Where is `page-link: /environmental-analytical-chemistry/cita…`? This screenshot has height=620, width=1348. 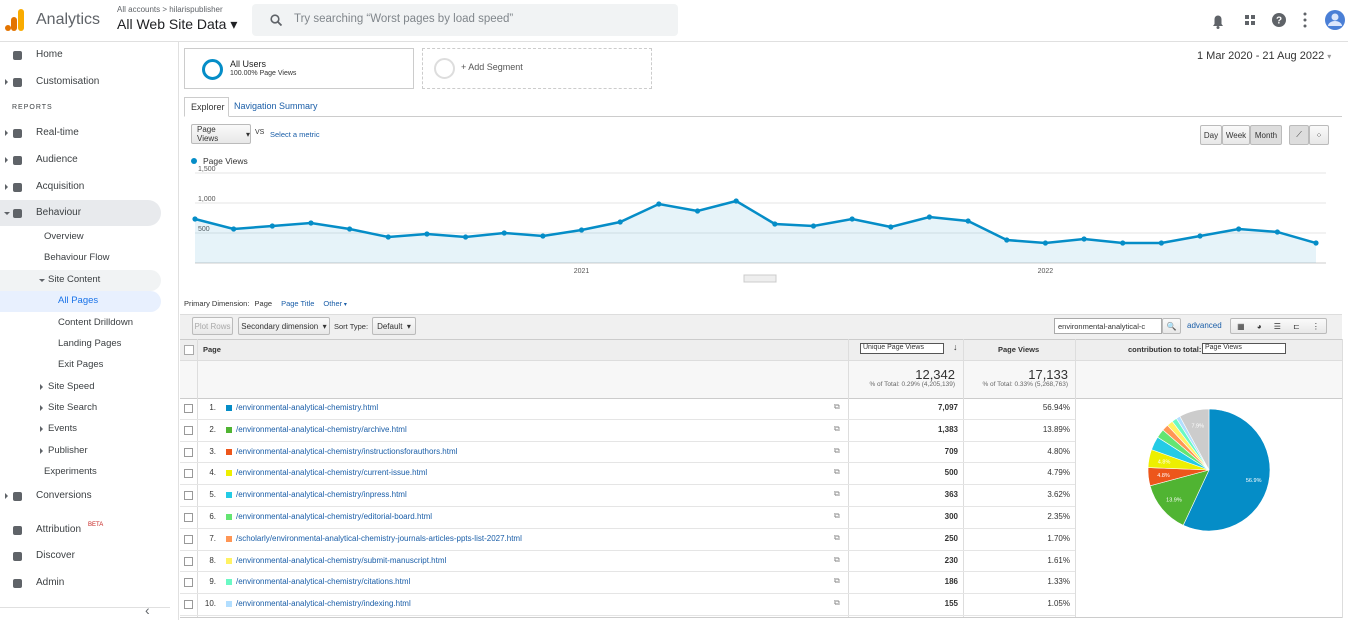
page-link: /environmental-analytical-chemistry/cita… is located at coordinates (323, 582).